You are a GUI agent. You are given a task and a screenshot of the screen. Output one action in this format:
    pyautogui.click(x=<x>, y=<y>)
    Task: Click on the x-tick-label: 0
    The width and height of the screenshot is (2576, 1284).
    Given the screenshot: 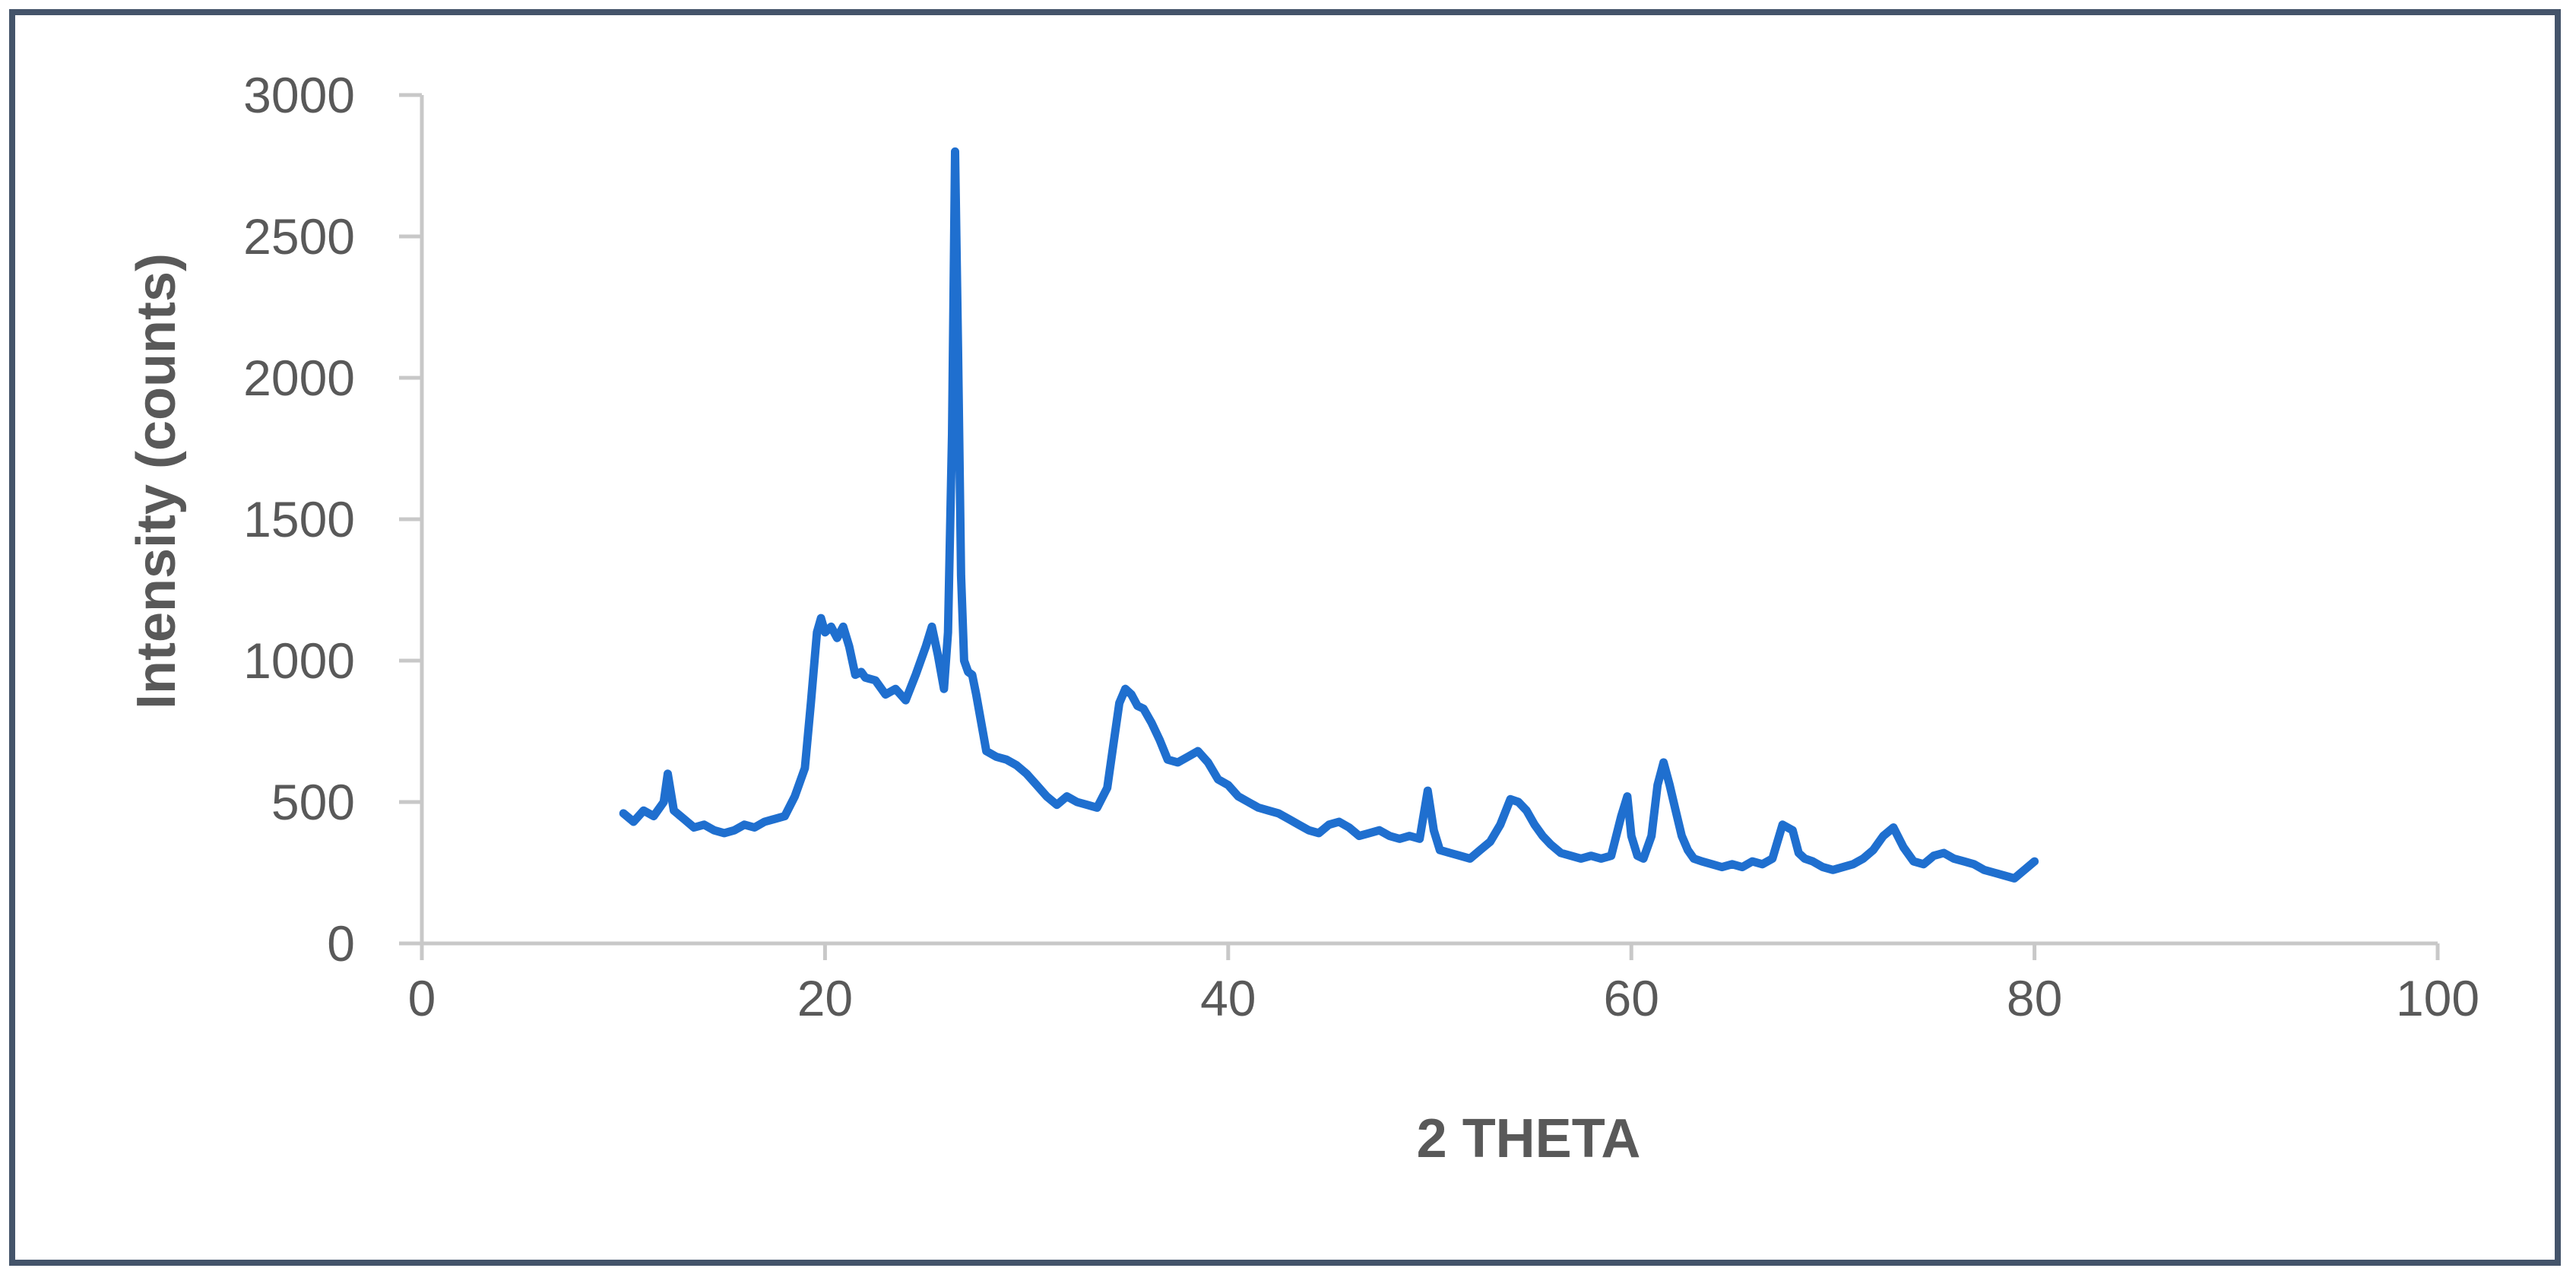 What is the action you would take?
    pyautogui.click(x=422, y=998)
    